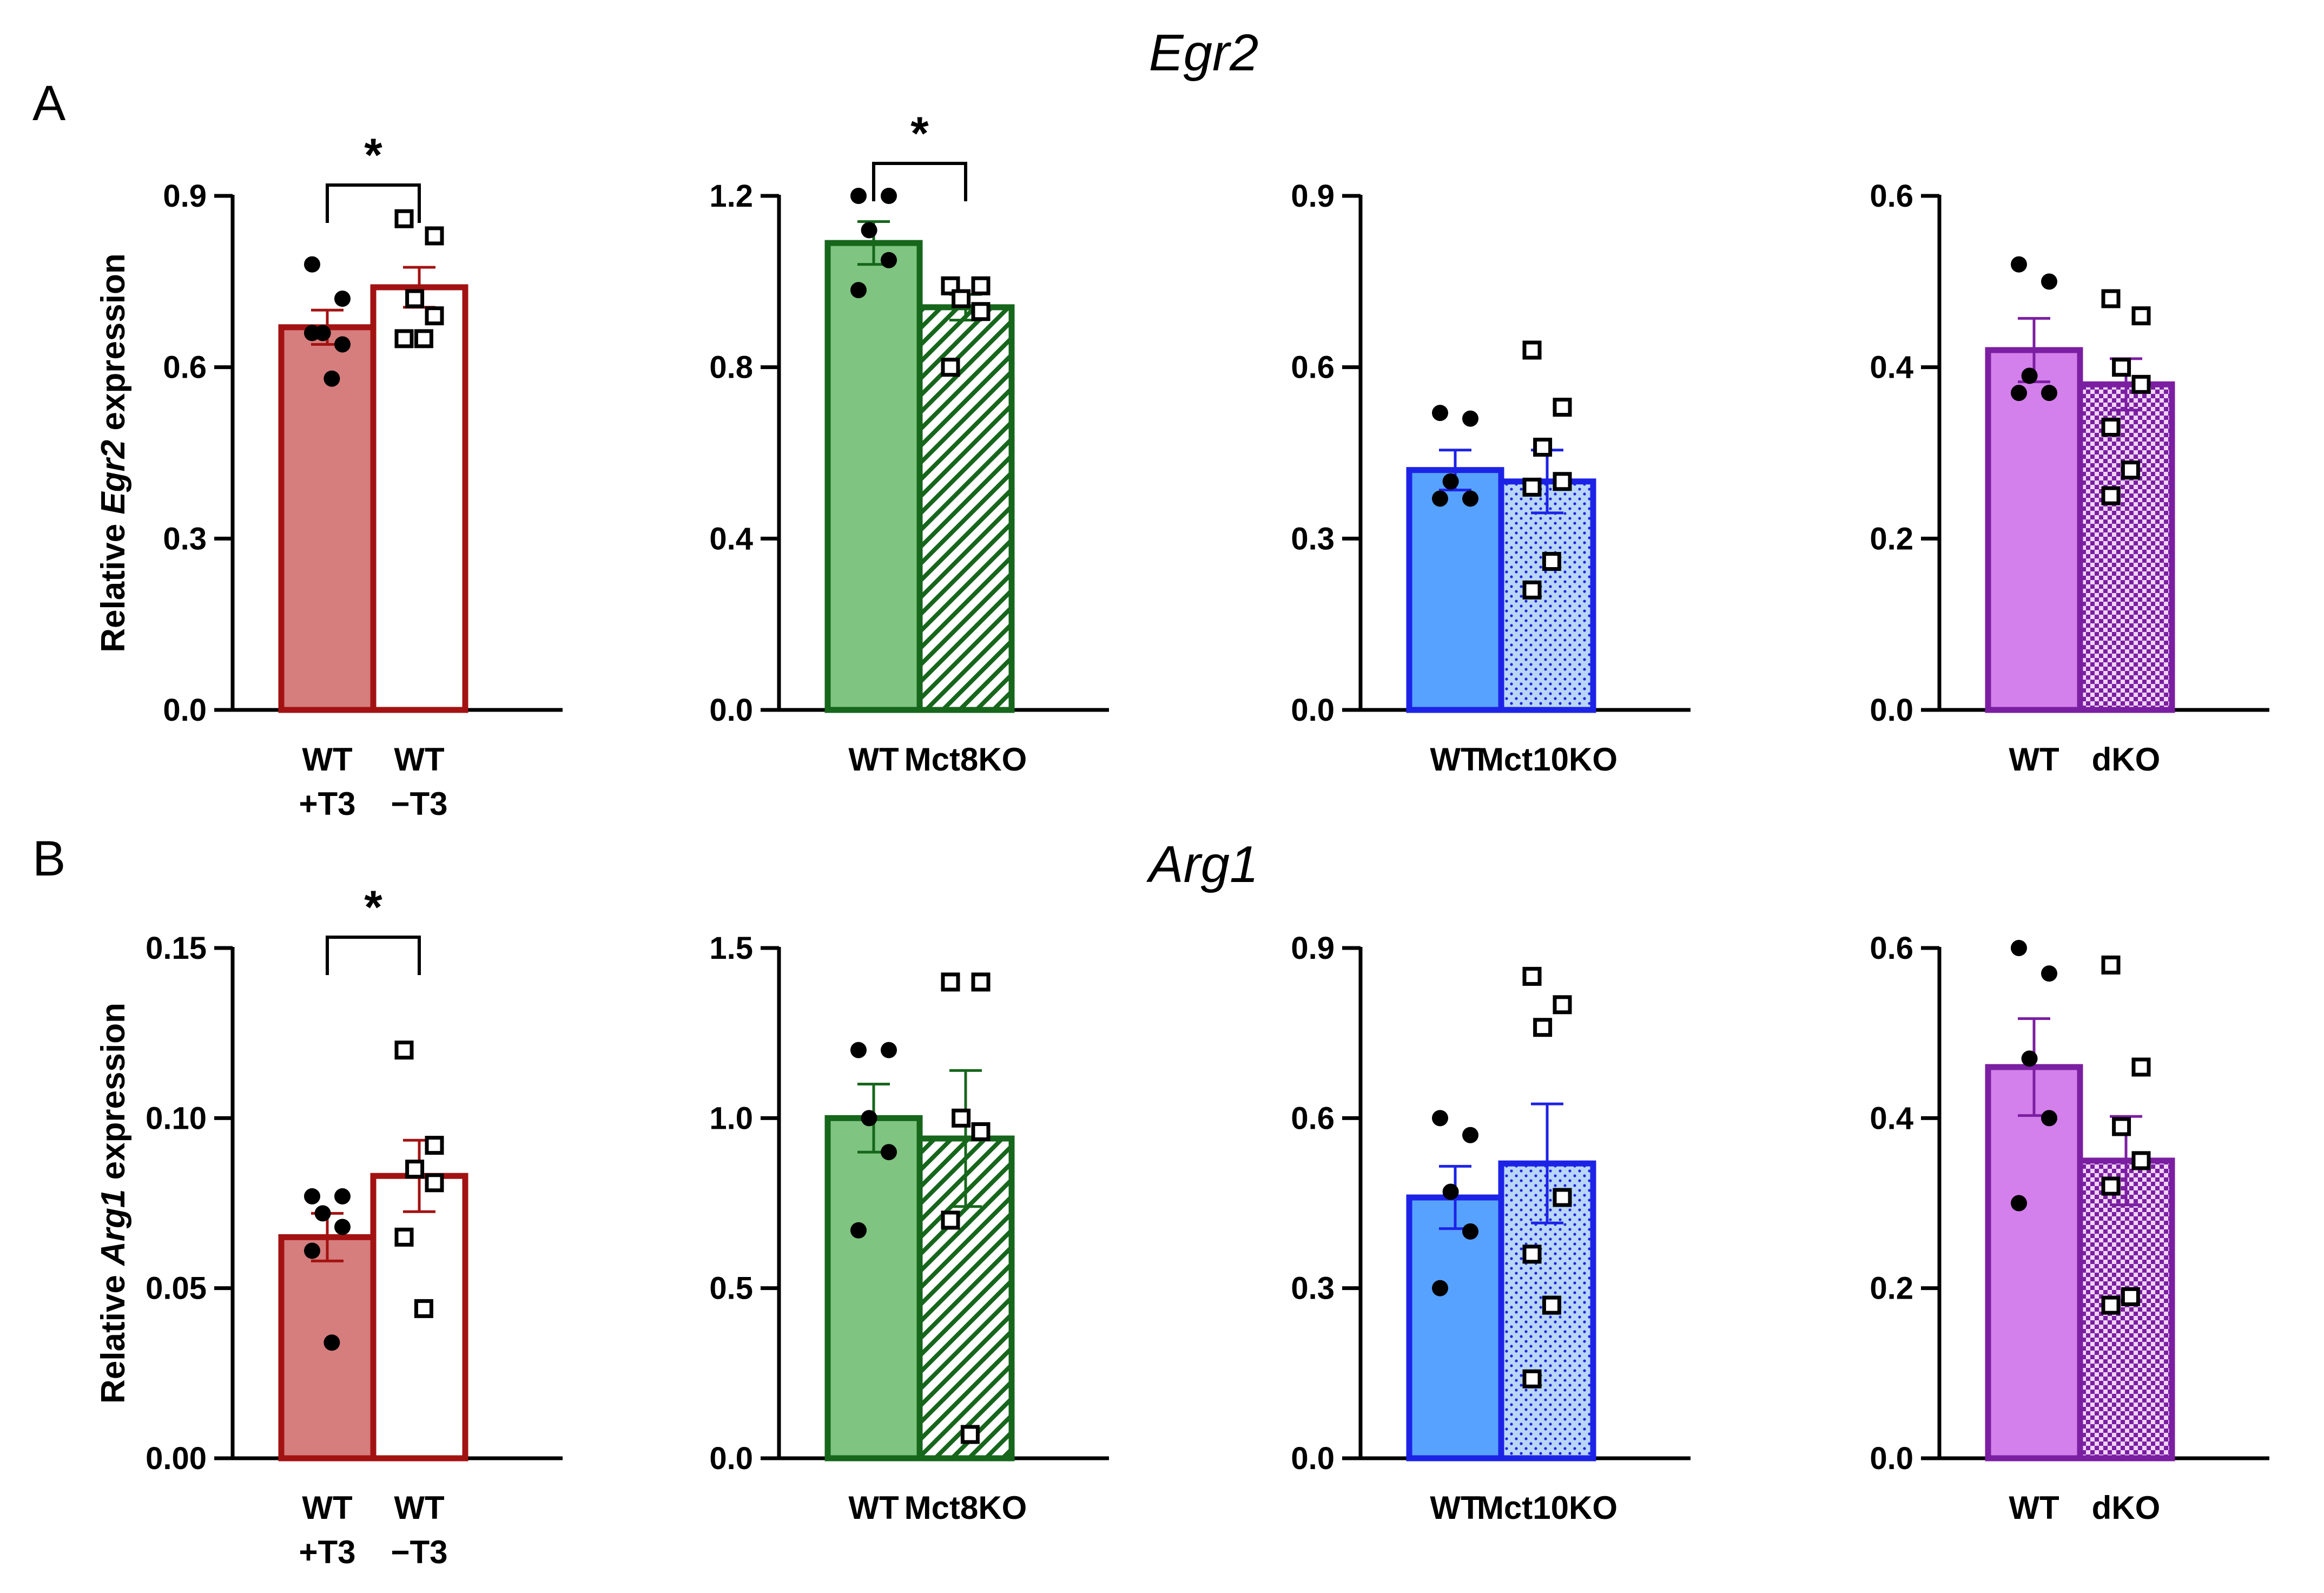 The image size is (2324, 1593). What do you see at coordinates (176, 1288) in the screenshot?
I see `y-tick-label: 0.05` at bounding box center [176, 1288].